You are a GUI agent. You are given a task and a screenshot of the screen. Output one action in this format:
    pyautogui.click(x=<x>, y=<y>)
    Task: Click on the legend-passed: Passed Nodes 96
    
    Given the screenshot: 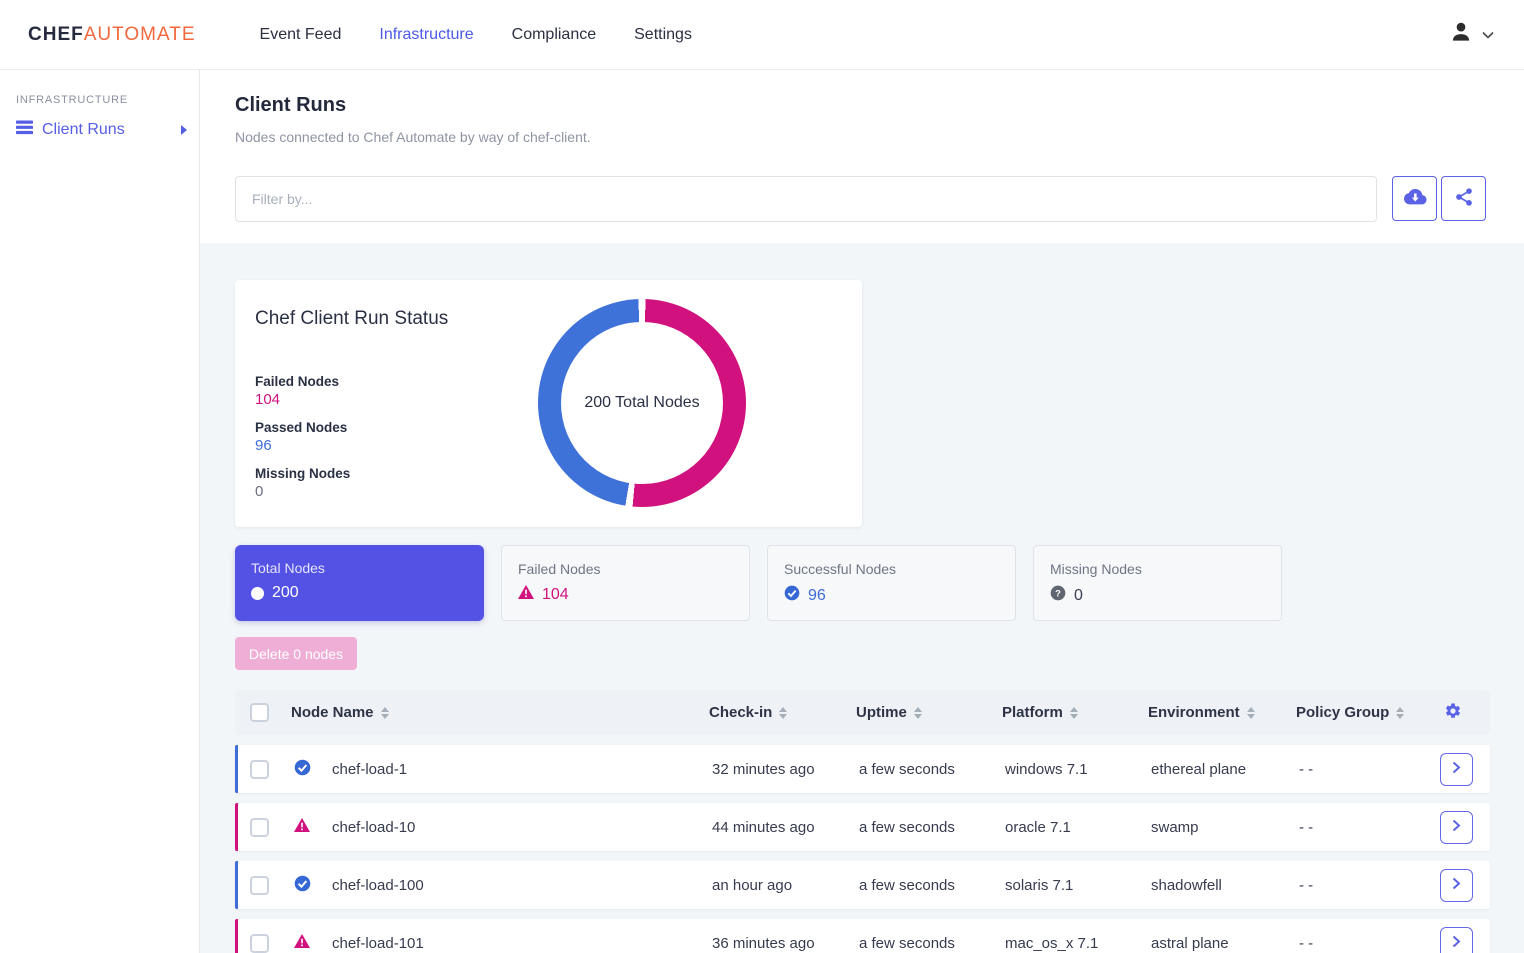 What is the action you would take?
    pyautogui.click(x=302, y=437)
    